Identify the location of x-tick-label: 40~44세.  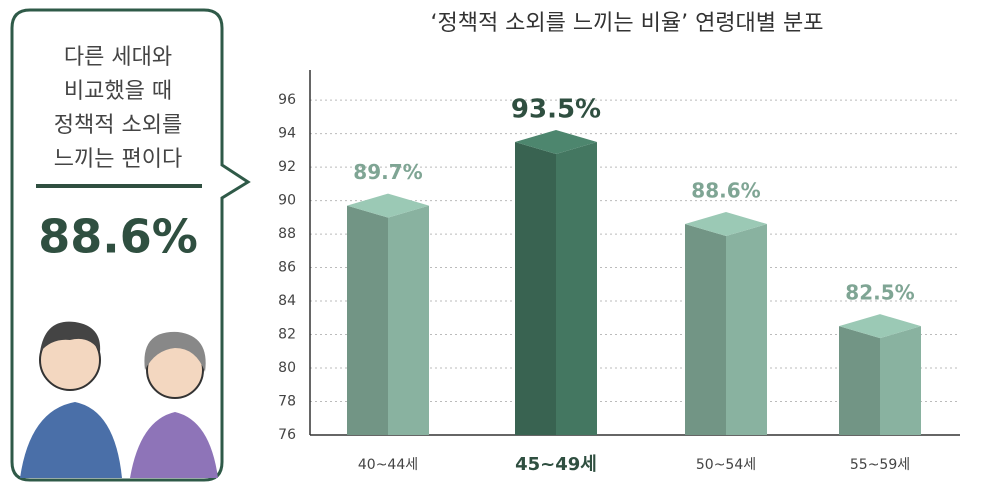
(388, 465).